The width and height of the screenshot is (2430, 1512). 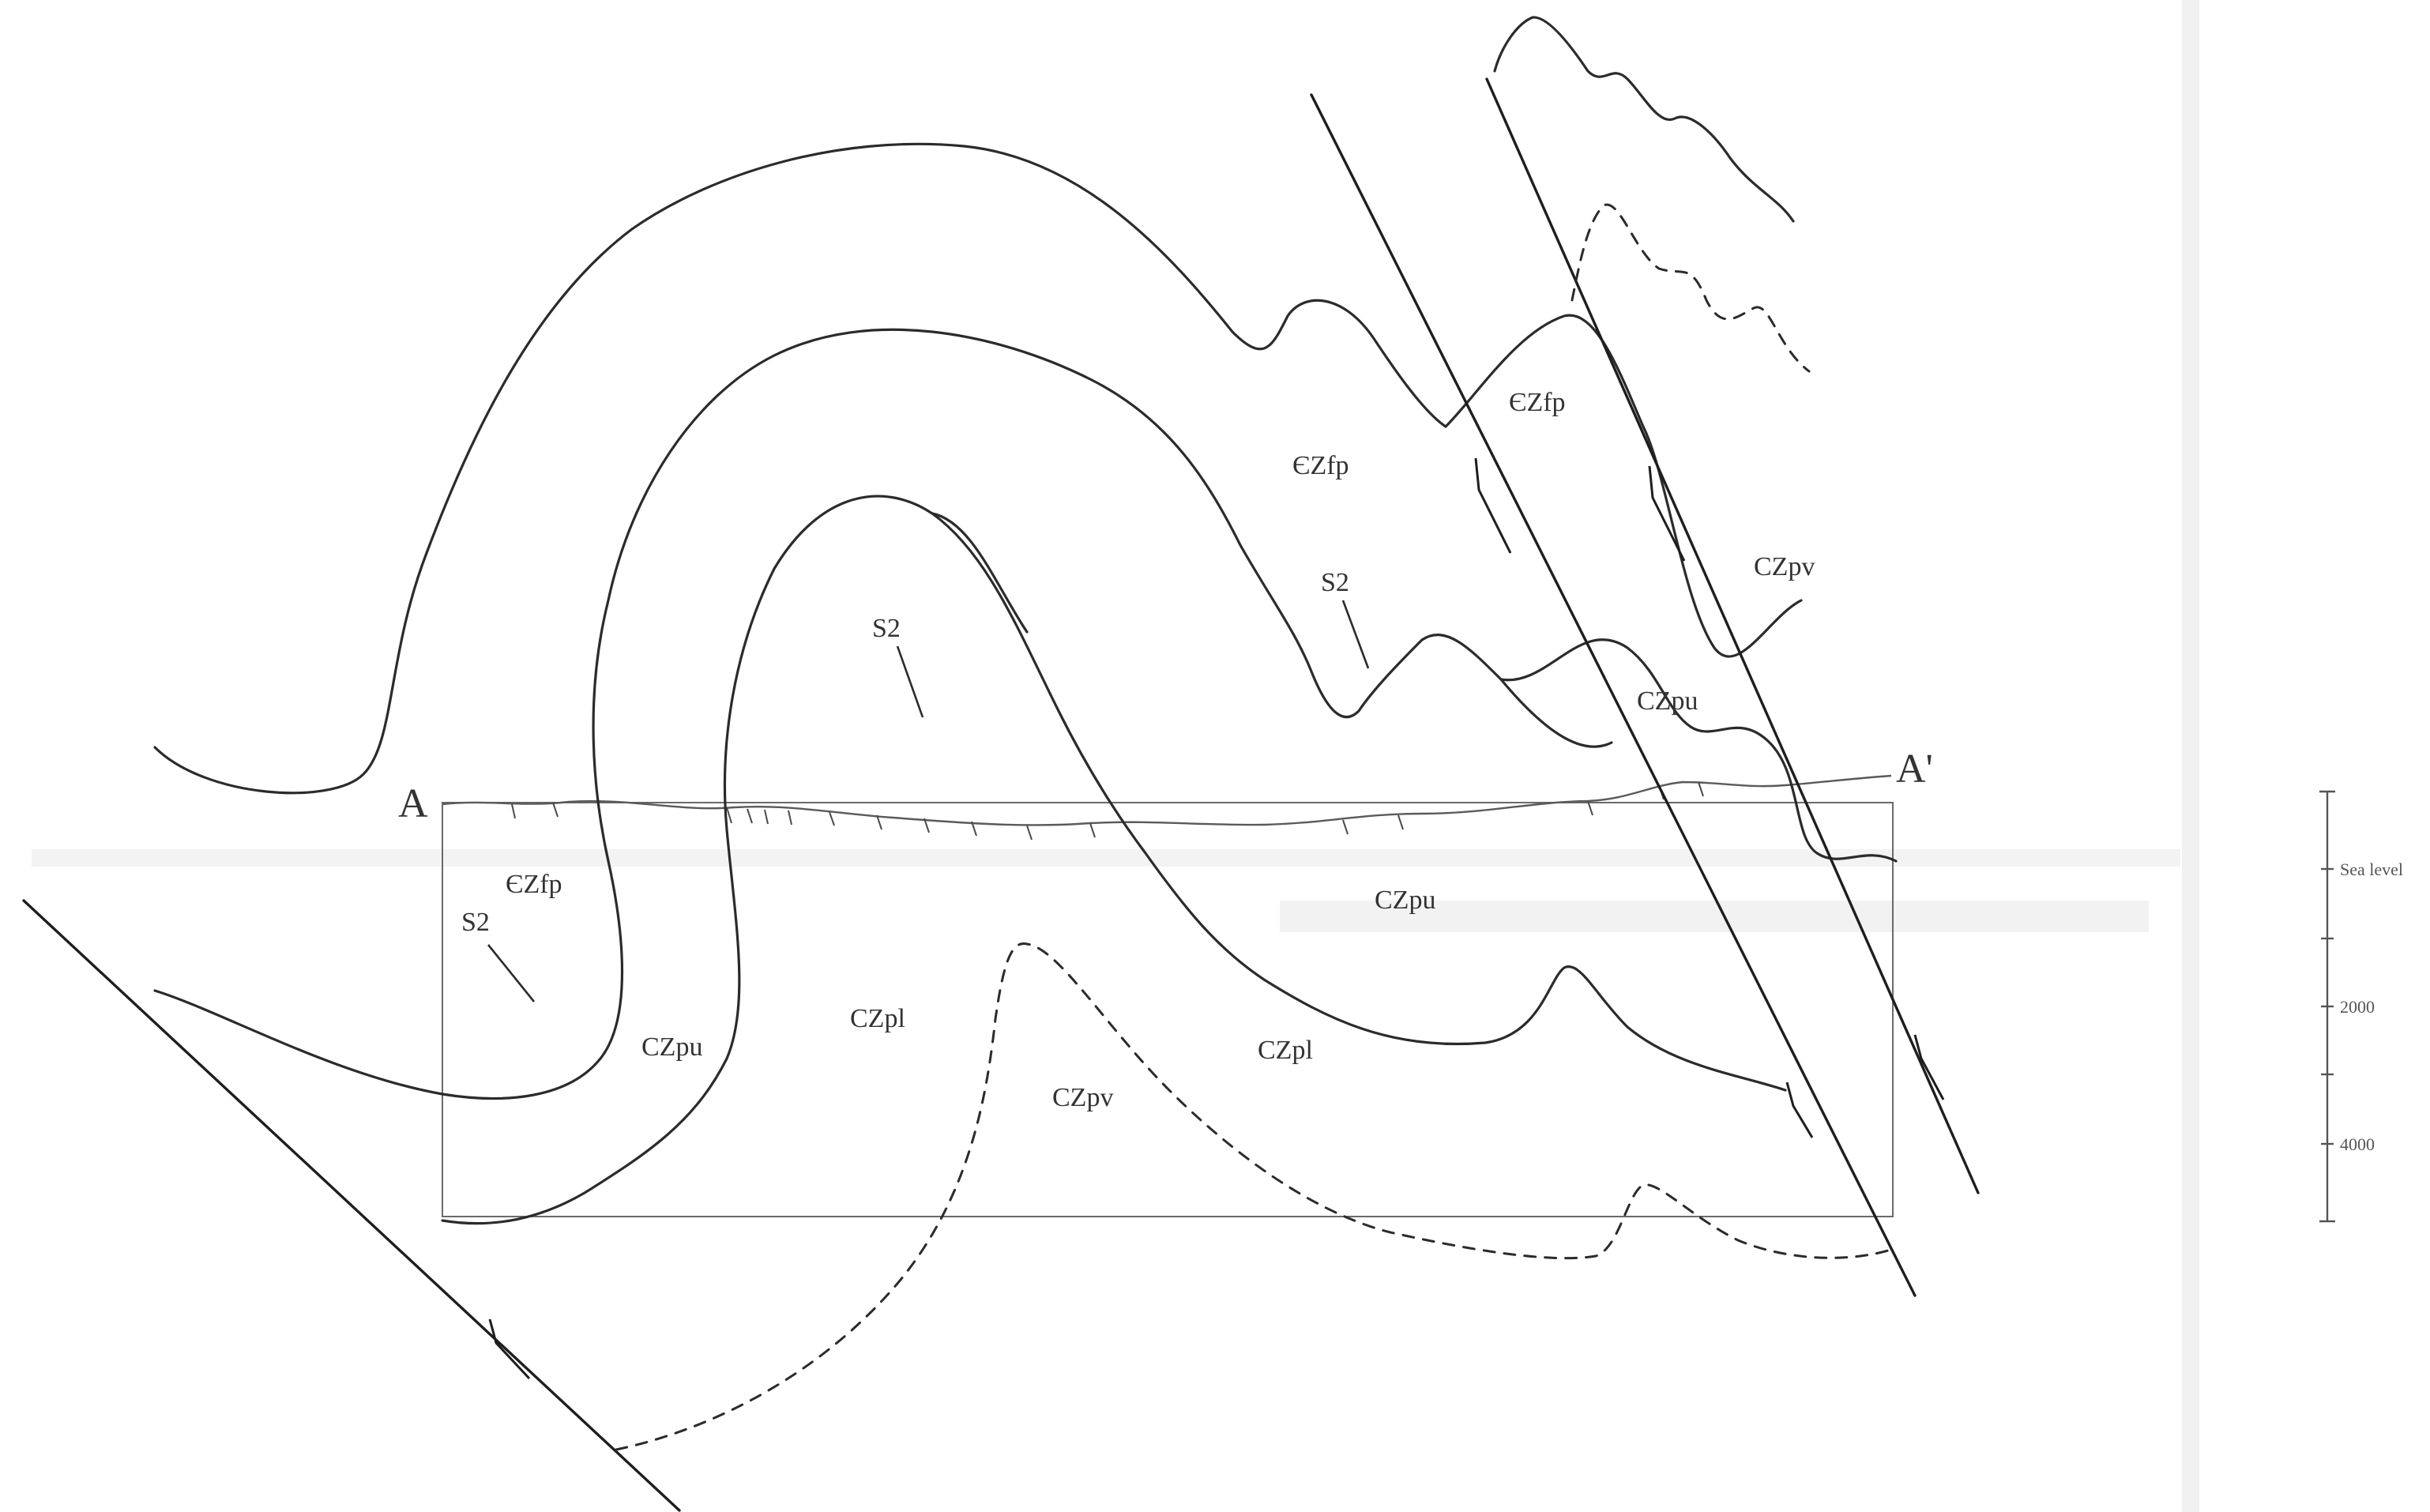 What do you see at coordinates (1784, 566) in the screenshot?
I see `unit-label-czpv-right: CZpv` at bounding box center [1784, 566].